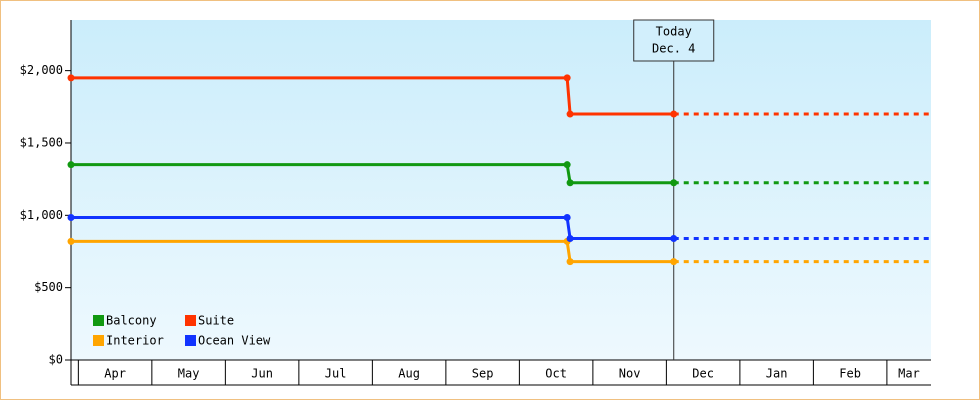 This screenshot has height=400, width=980. Describe the element at coordinates (48, 287) in the screenshot. I see `y-tick-label: $500` at that location.